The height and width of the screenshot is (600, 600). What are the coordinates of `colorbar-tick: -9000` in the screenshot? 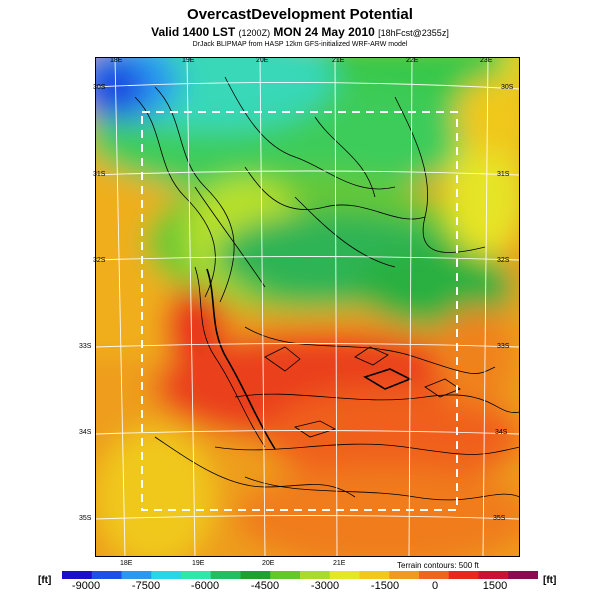 It's located at (86, 586).